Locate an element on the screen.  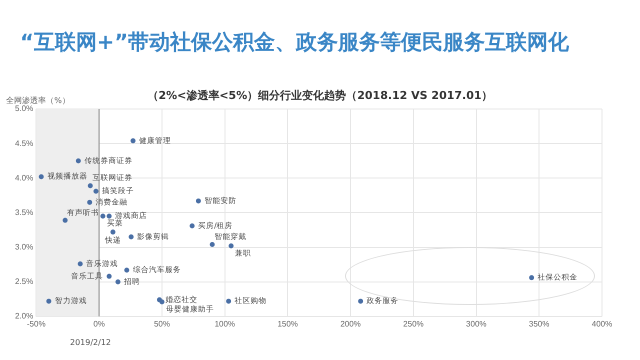
x-tick-label: 0% is located at coordinates (99, 323).